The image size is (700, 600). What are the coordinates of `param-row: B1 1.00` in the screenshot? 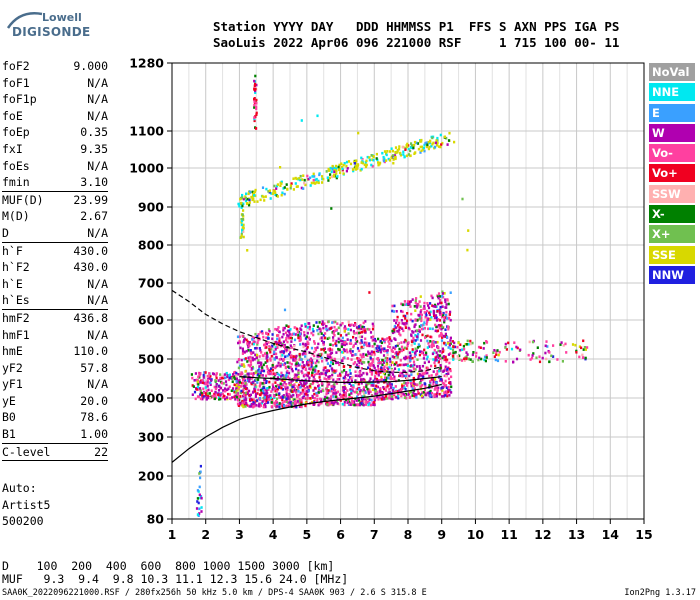 It's located at (55, 434).